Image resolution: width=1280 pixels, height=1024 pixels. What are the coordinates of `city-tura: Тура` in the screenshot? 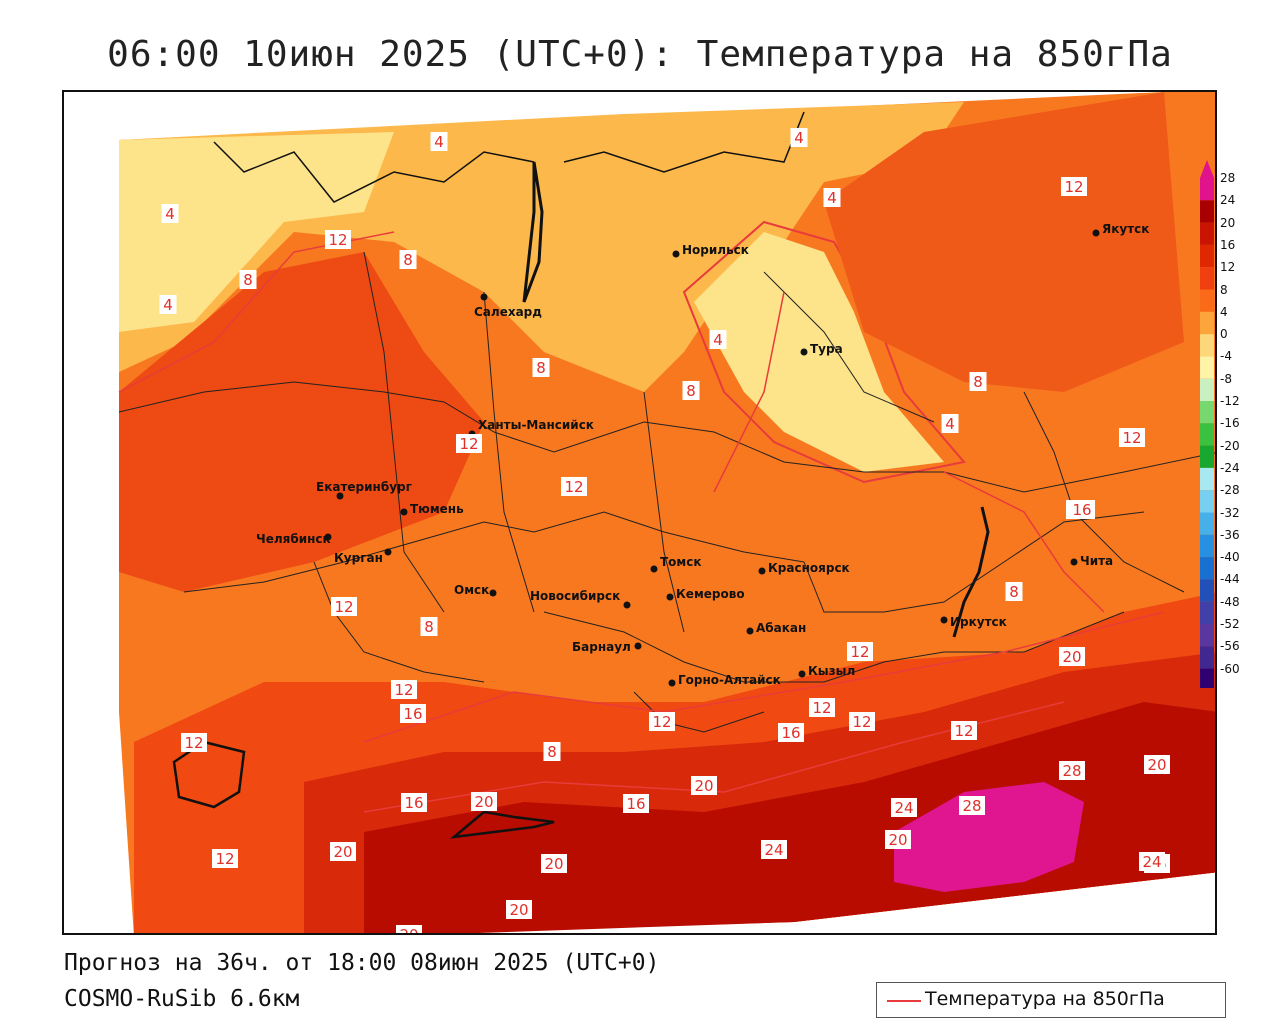 It's located at (821, 349).